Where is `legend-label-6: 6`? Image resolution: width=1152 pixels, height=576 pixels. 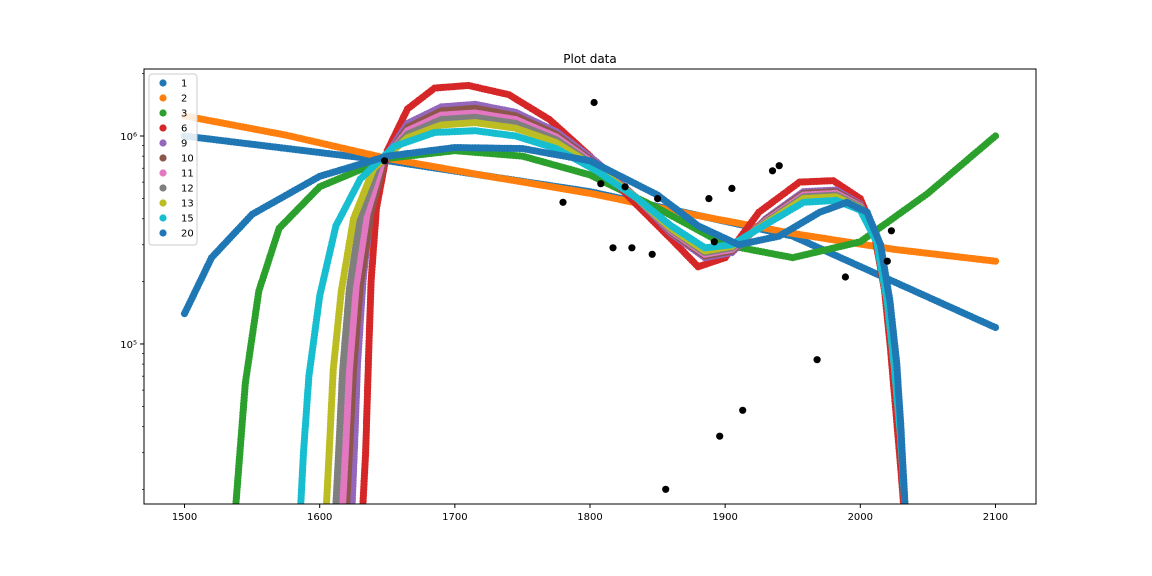
legend-label-6: 6 is located at coordinates (184, 129).